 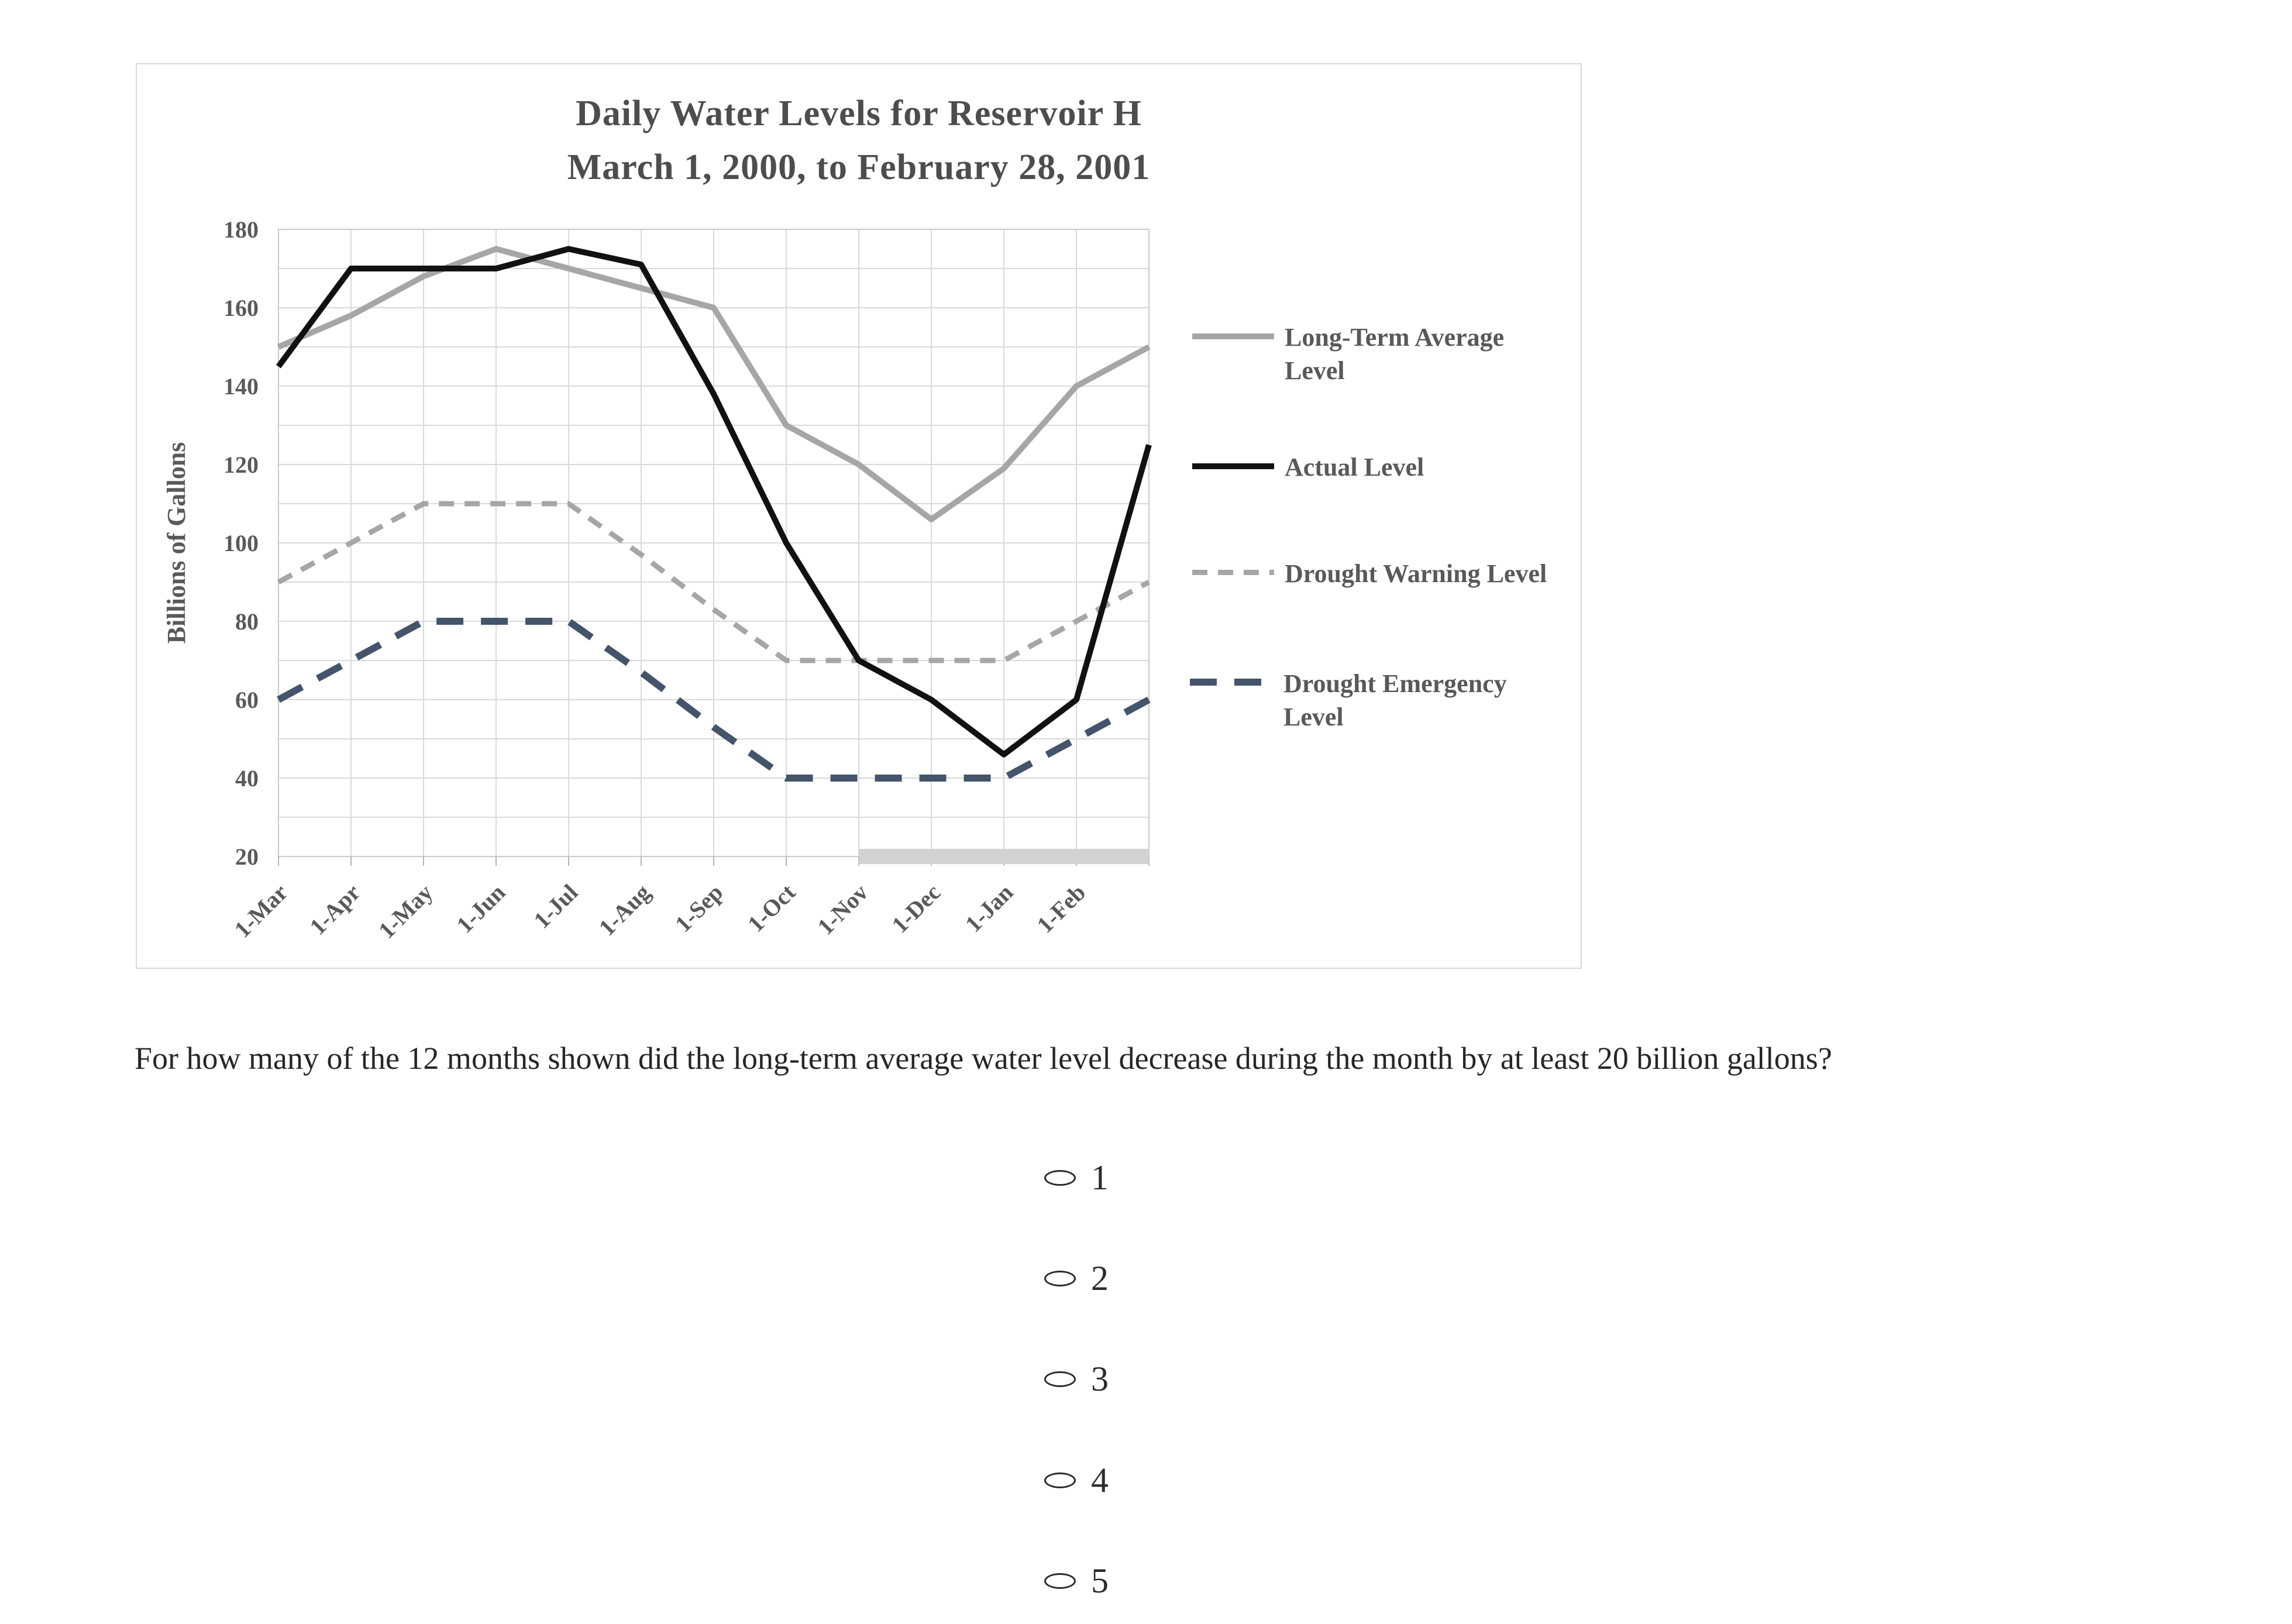 I want to click on legend-label: Actual Level, so click(x=1355, y=467).